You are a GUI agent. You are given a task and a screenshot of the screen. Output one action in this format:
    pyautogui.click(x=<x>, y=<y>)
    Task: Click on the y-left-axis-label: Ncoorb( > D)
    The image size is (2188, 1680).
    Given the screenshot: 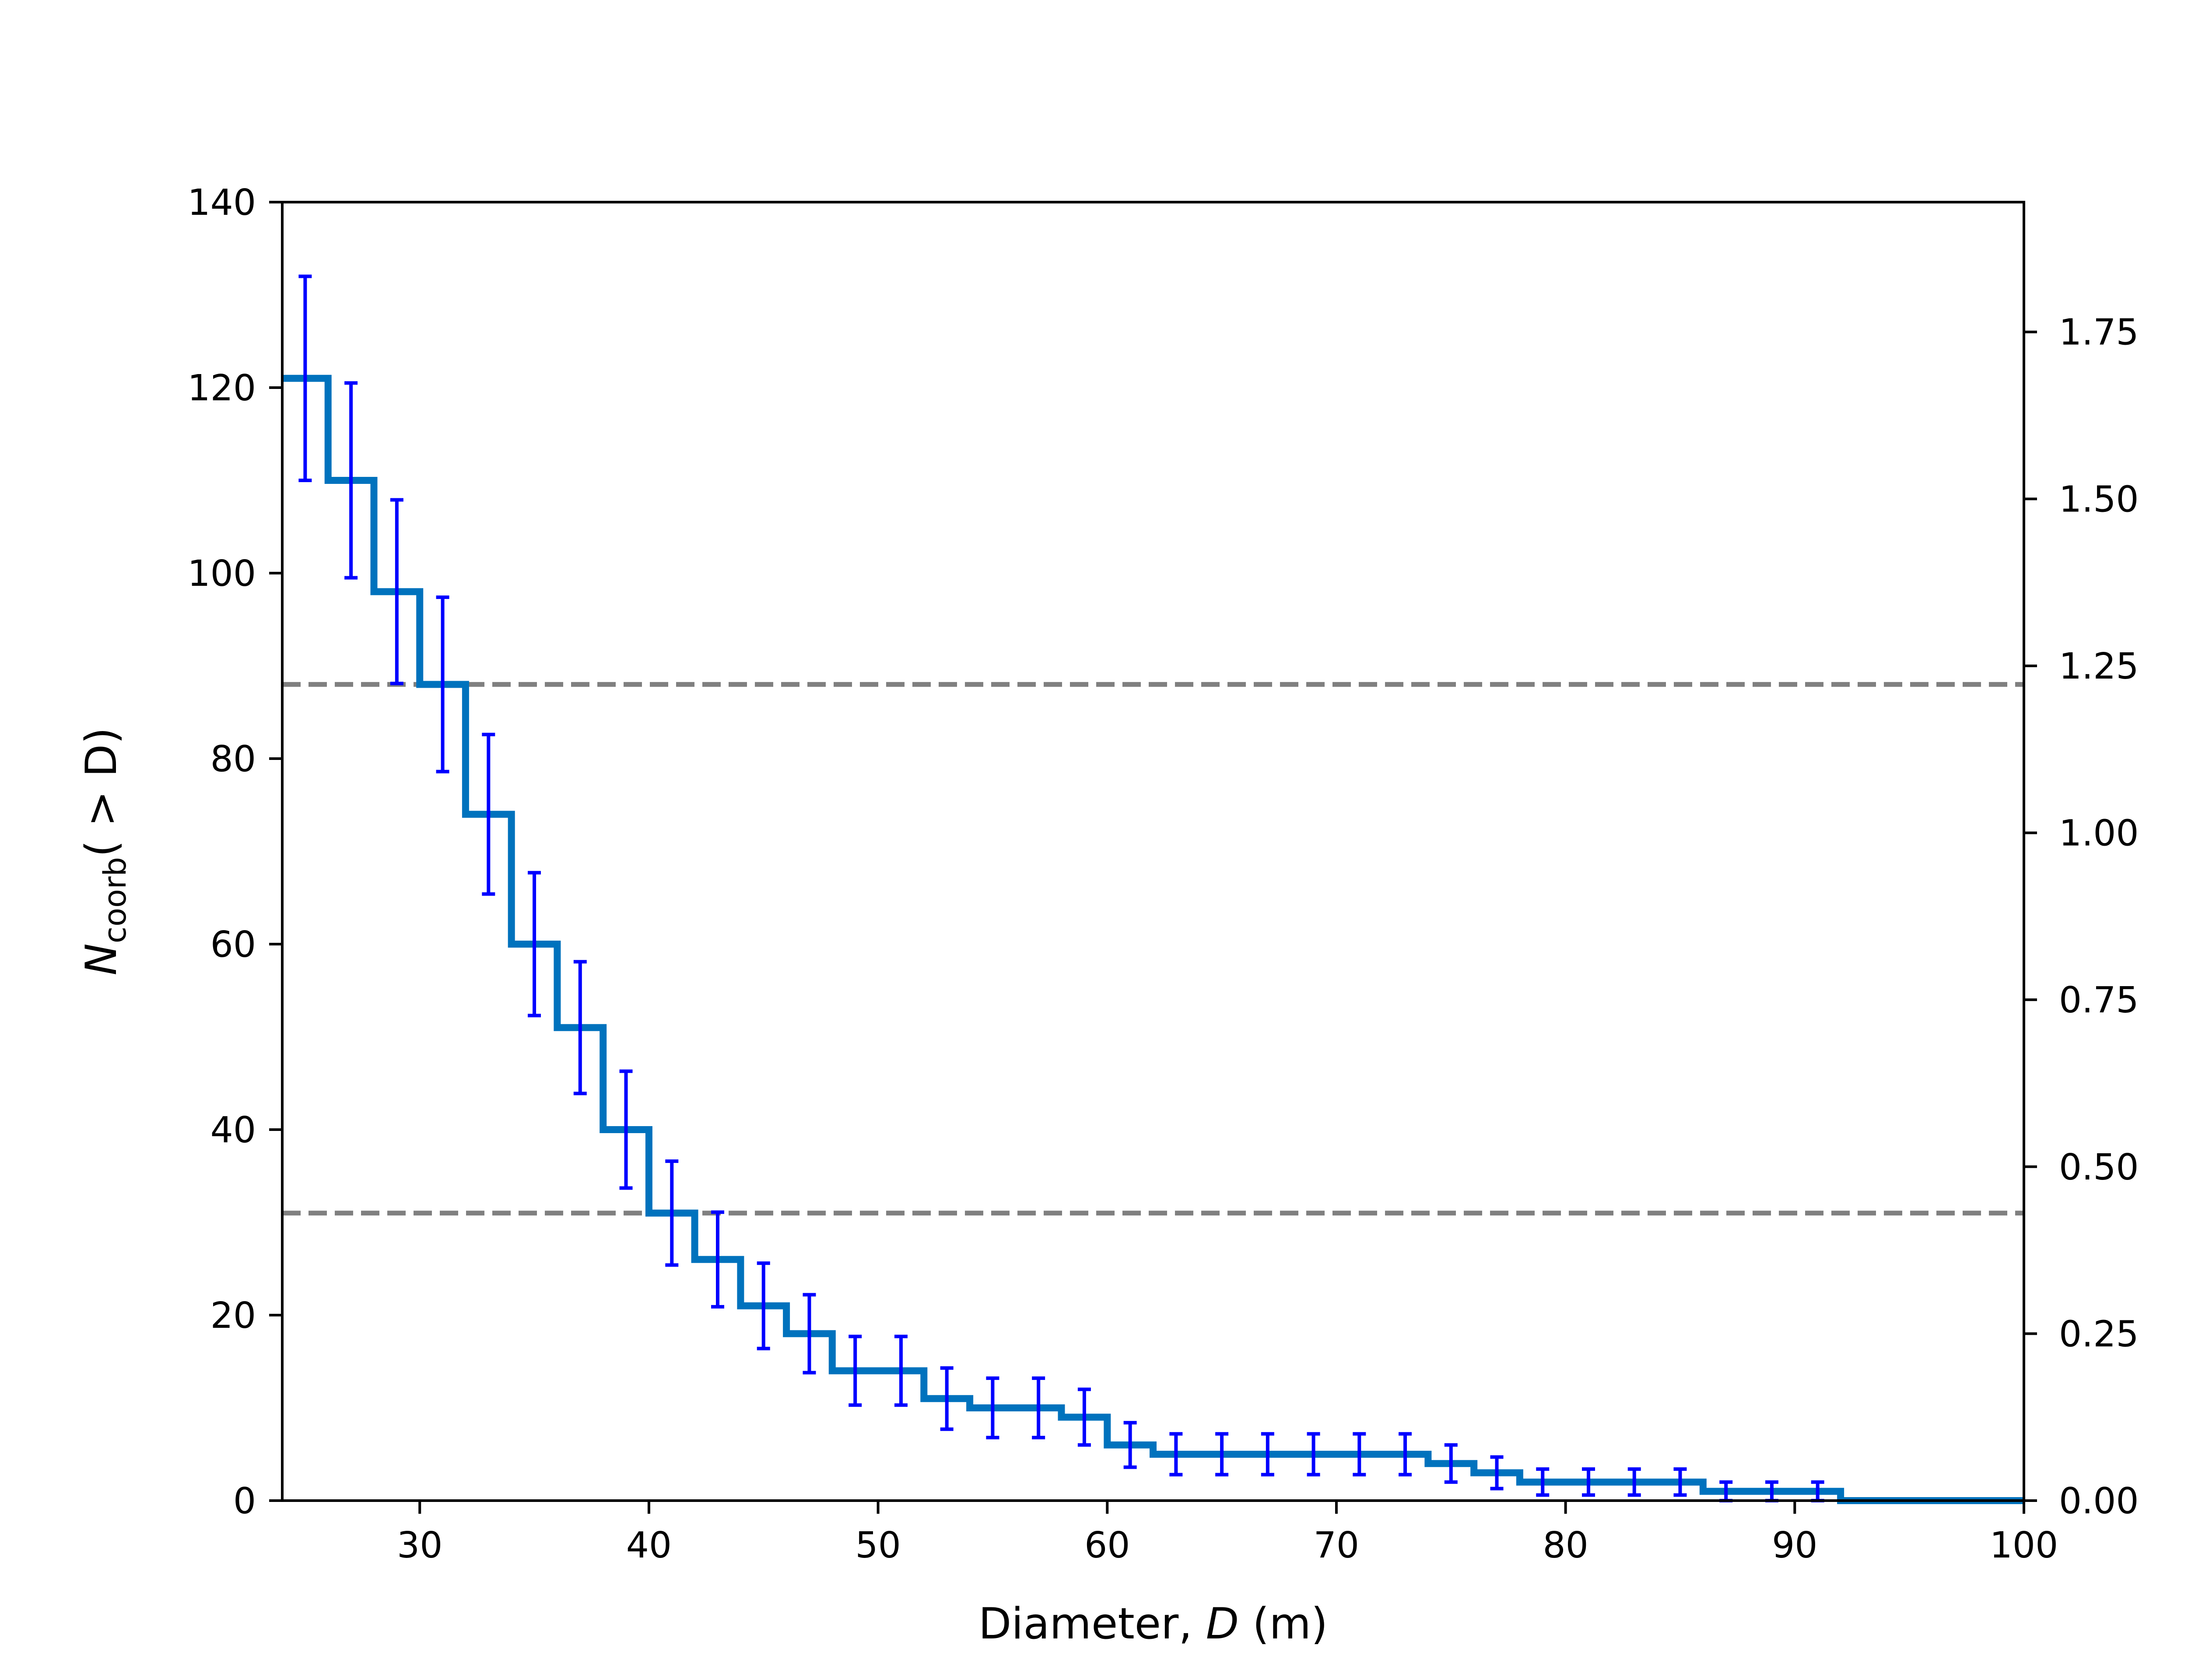 What is the action you would take?
    pyautogui.click(x=105, y=851)
    